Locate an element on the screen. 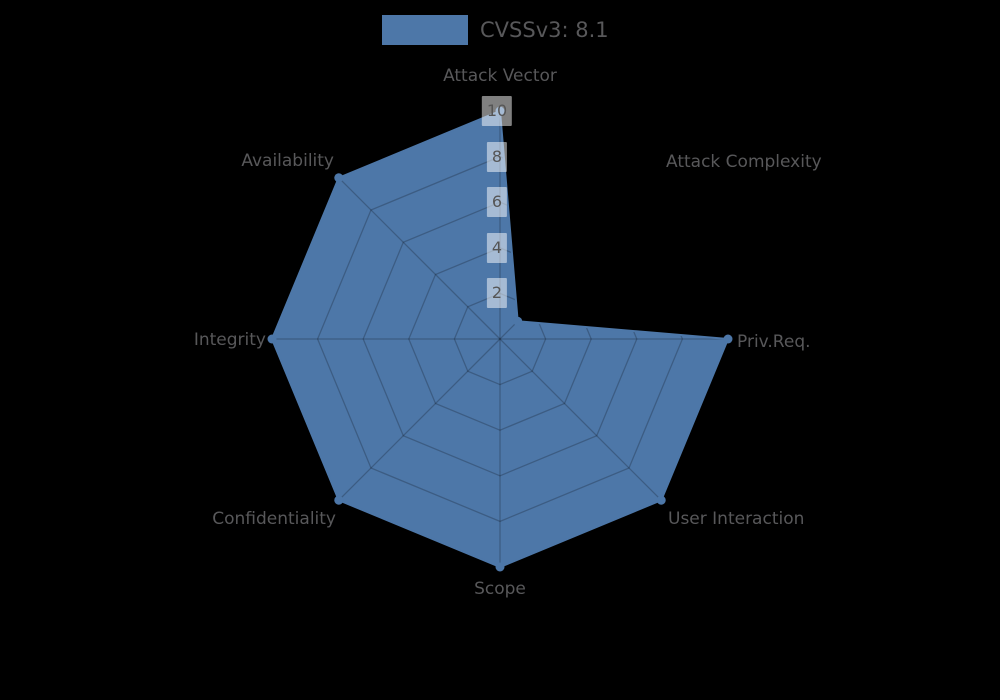 This screenshot has height=700, width=1000. grid-ring is located at coordinates (500, 339).